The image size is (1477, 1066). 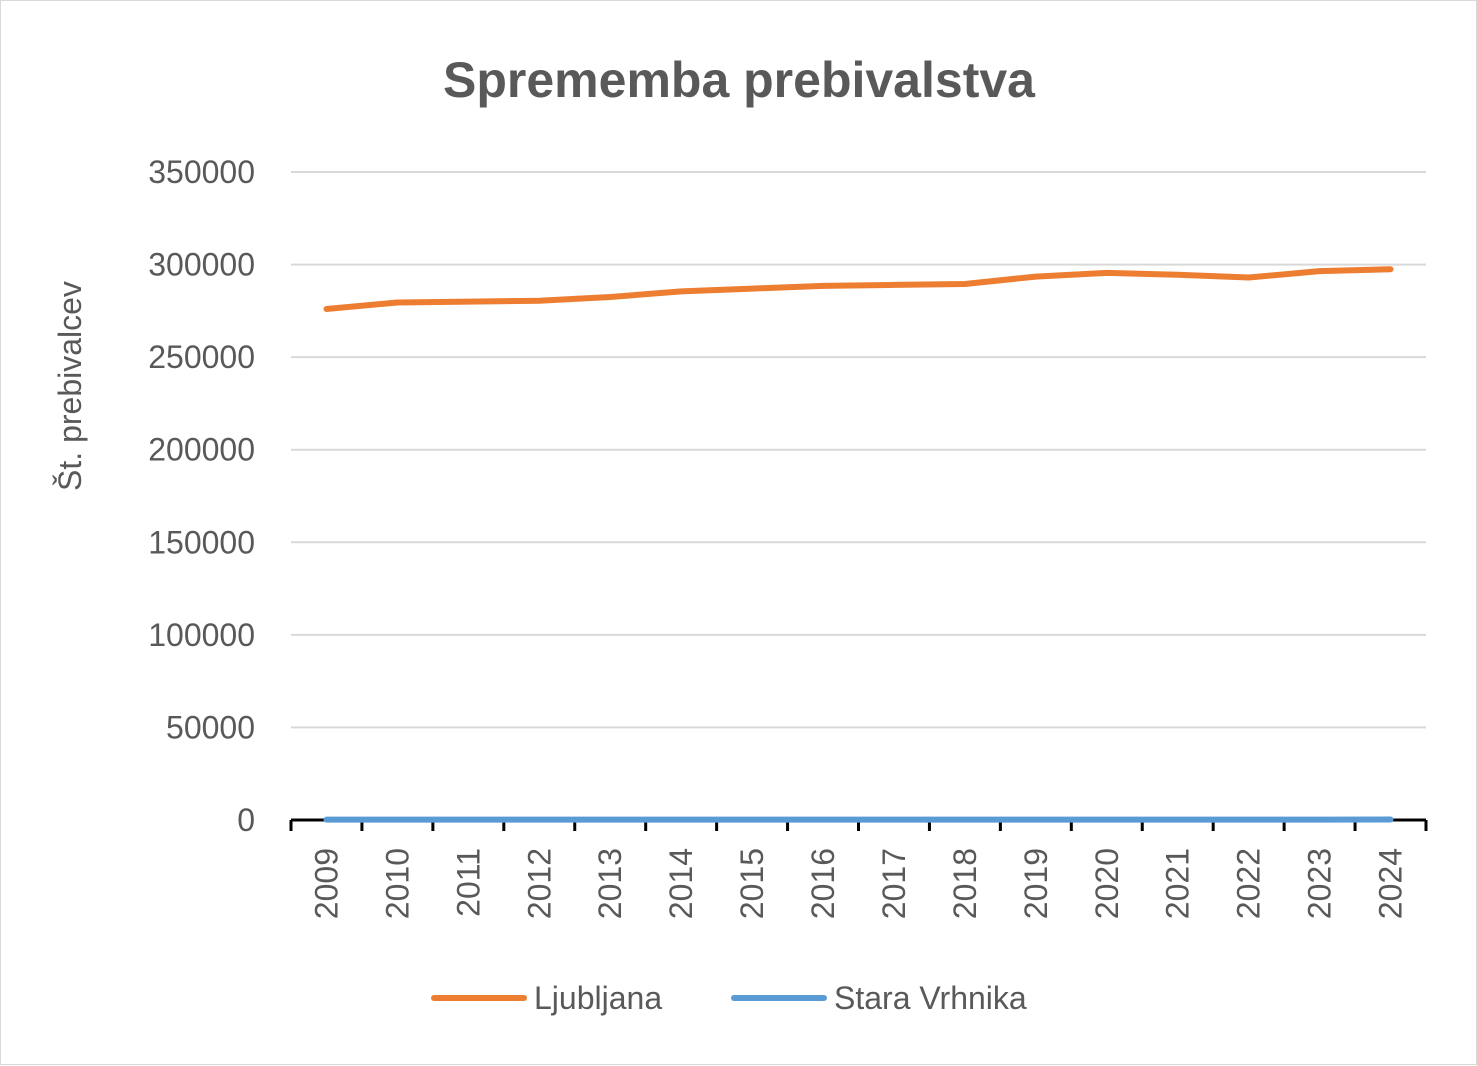 What do you see at coordinates (1178, 883) in the screenshot?
I see `x-tick-label: 2021` at bounding box center [1178, 883].